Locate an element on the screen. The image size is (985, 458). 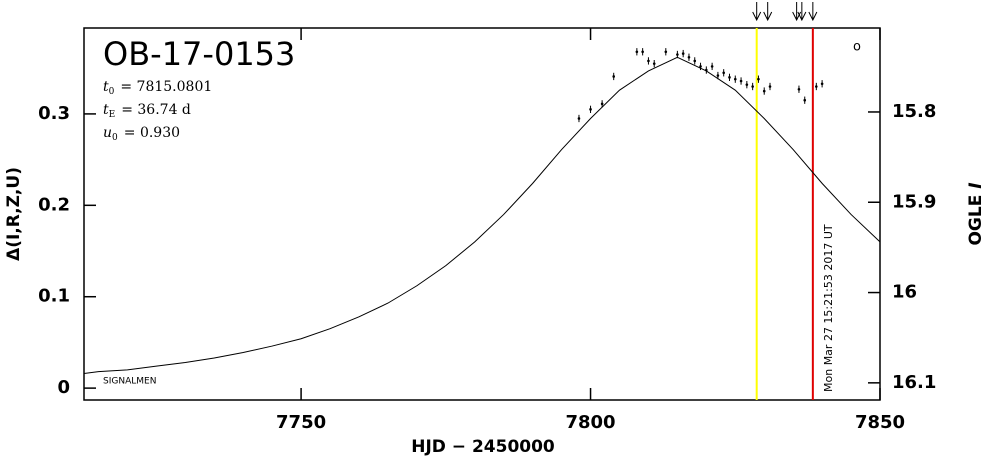
parameter-subscript: E is located at coordinates (112, 115).